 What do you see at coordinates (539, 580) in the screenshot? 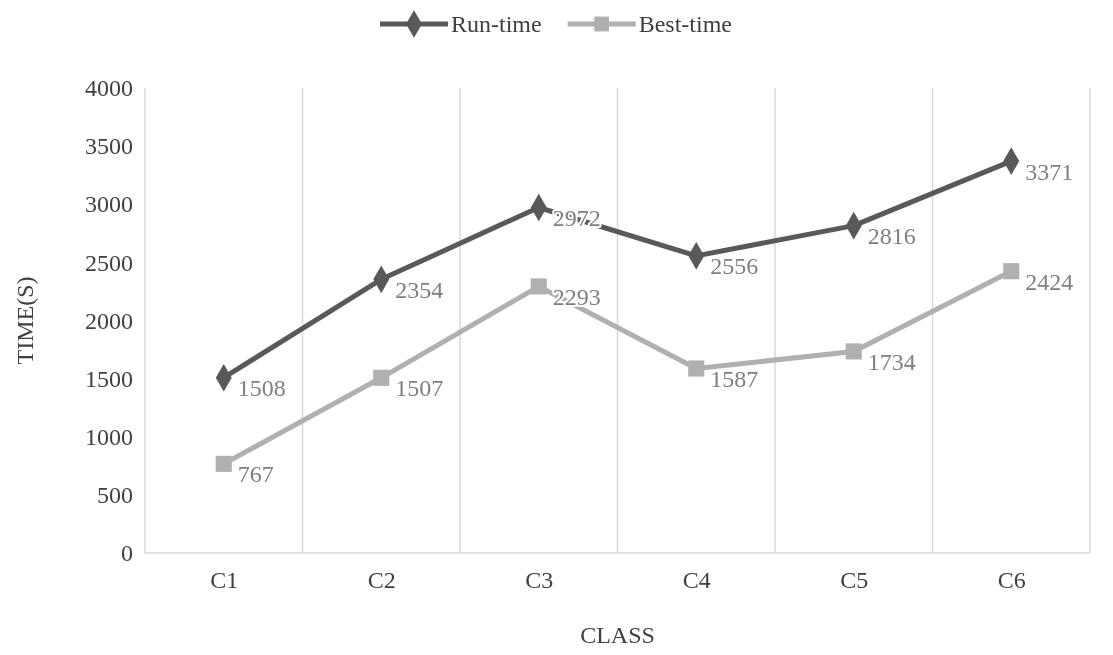
I see `x-tick-label: C3` at bounding box center [539, 580].